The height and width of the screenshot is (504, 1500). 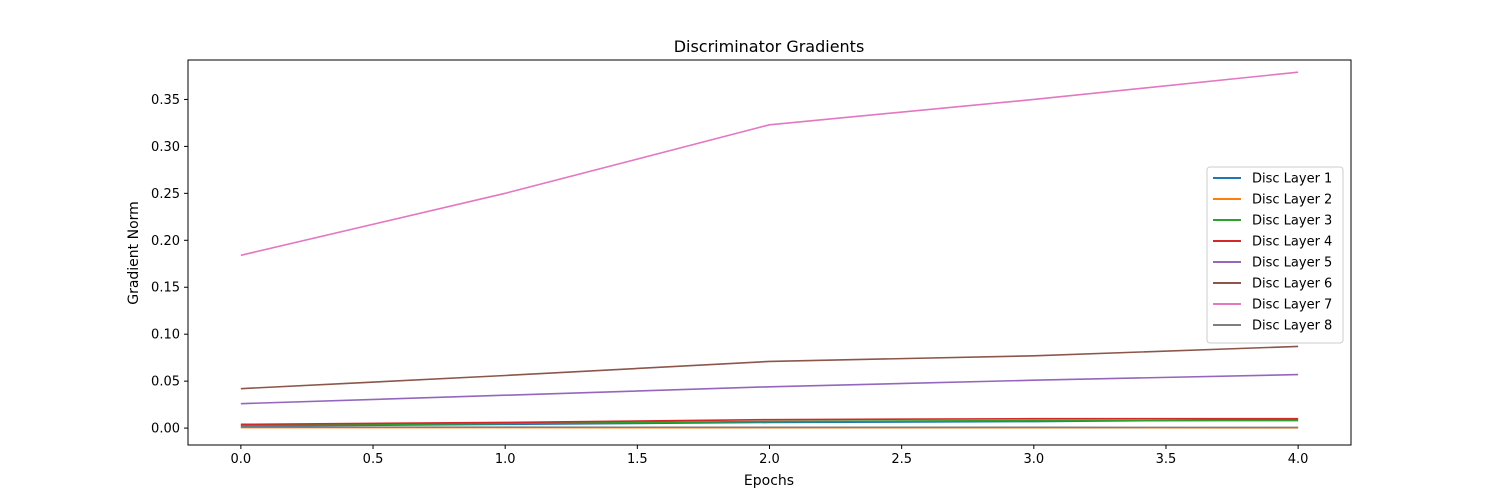 I want to click on legend-label-8: Disc Layer 8, so click(x=1292, y=326).